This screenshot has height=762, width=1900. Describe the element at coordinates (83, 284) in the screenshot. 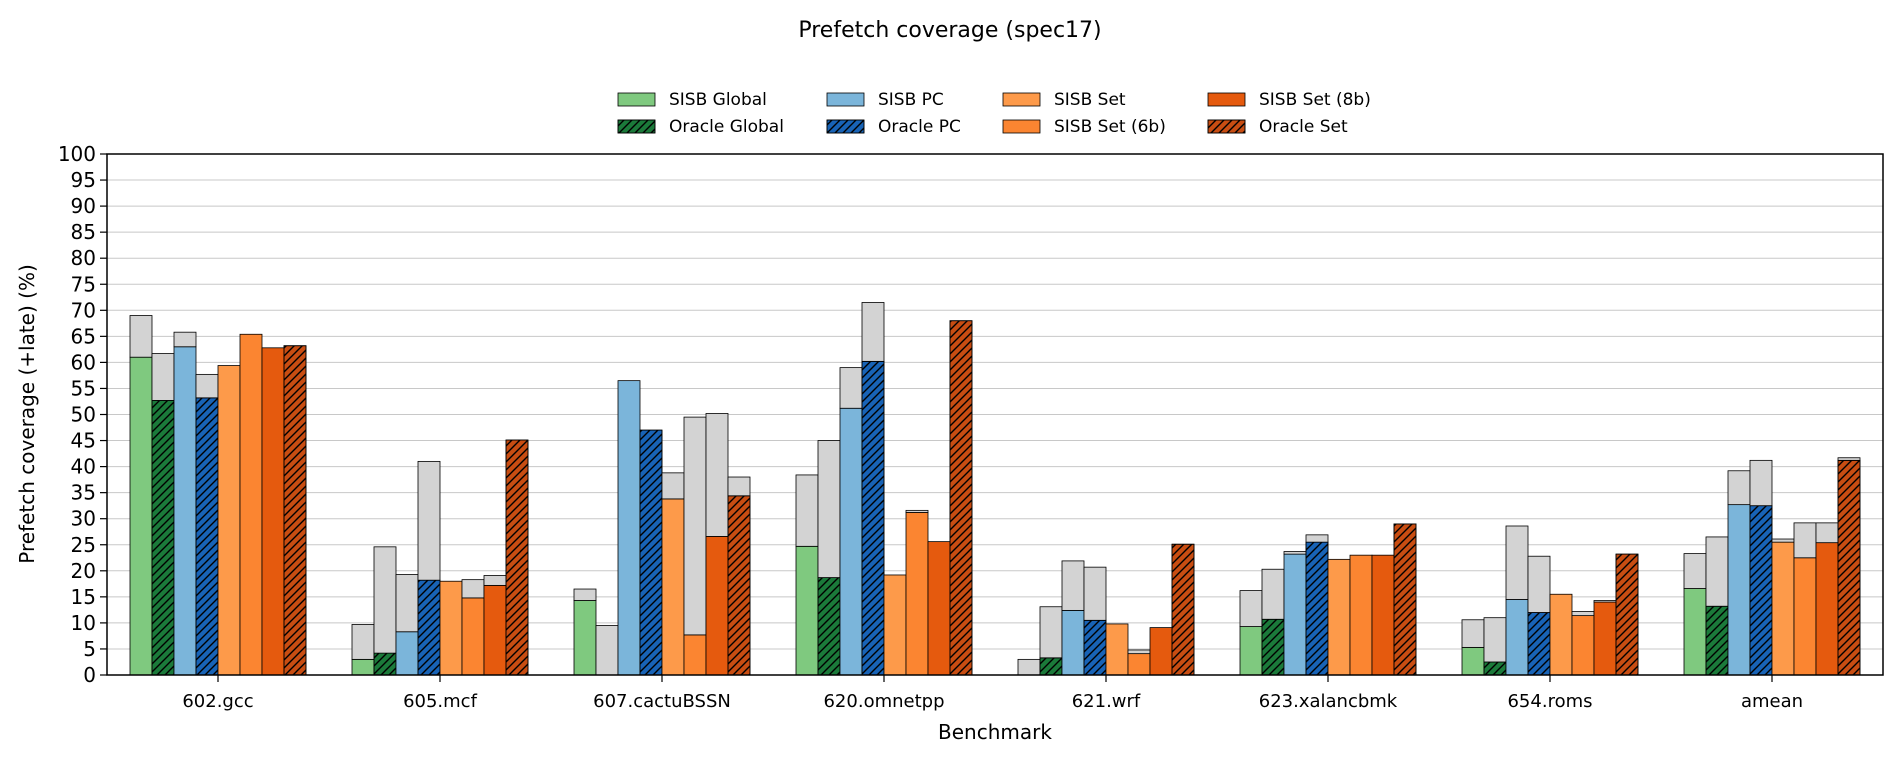

I see `y-tick-label: 75` at that location.